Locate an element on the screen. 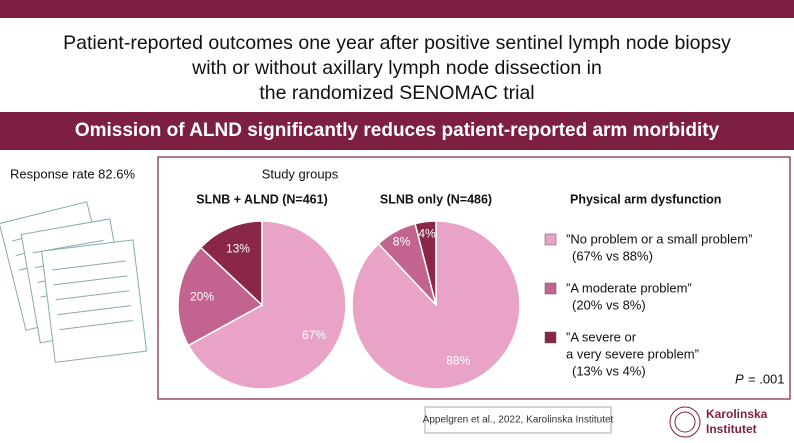  pie-title: SLNB only (N=486) is located at coordinates (436, 199).